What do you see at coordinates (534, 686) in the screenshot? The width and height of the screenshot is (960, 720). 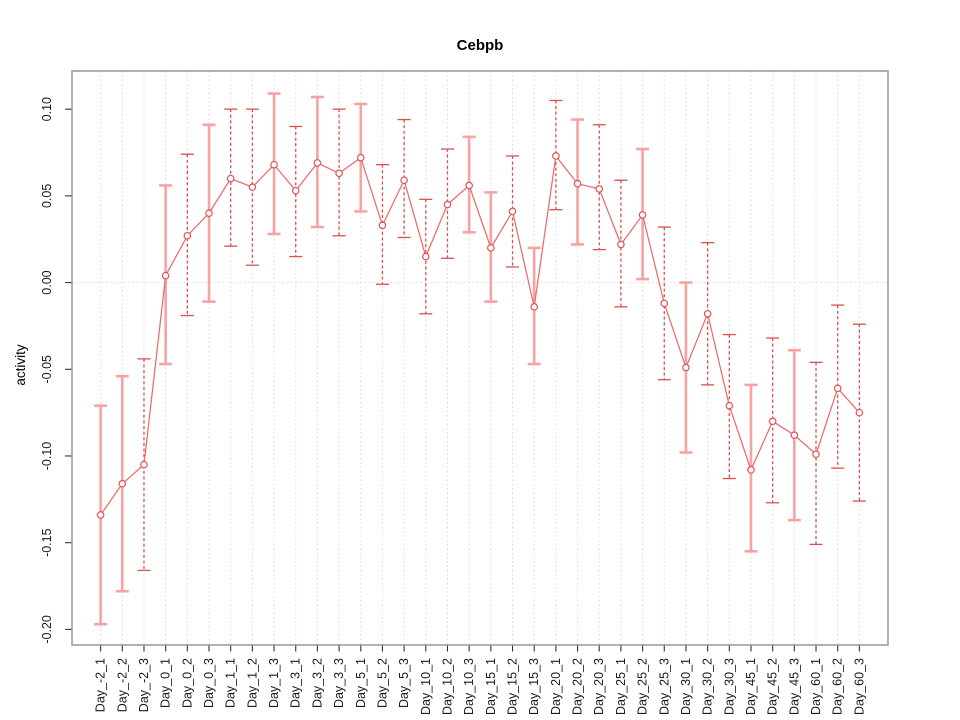 I see `x-tick-label: Day_15_3` at bounding box center [534, 686].